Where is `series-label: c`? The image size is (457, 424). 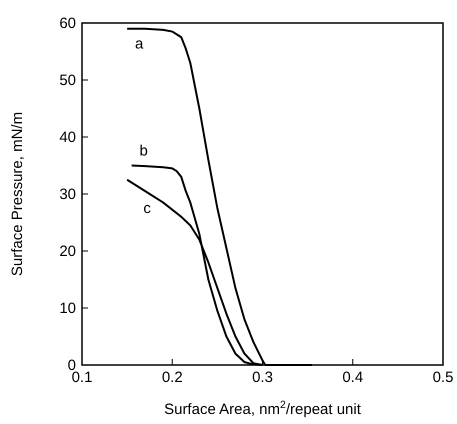
series-label: c is located at coordinates (147, 208).